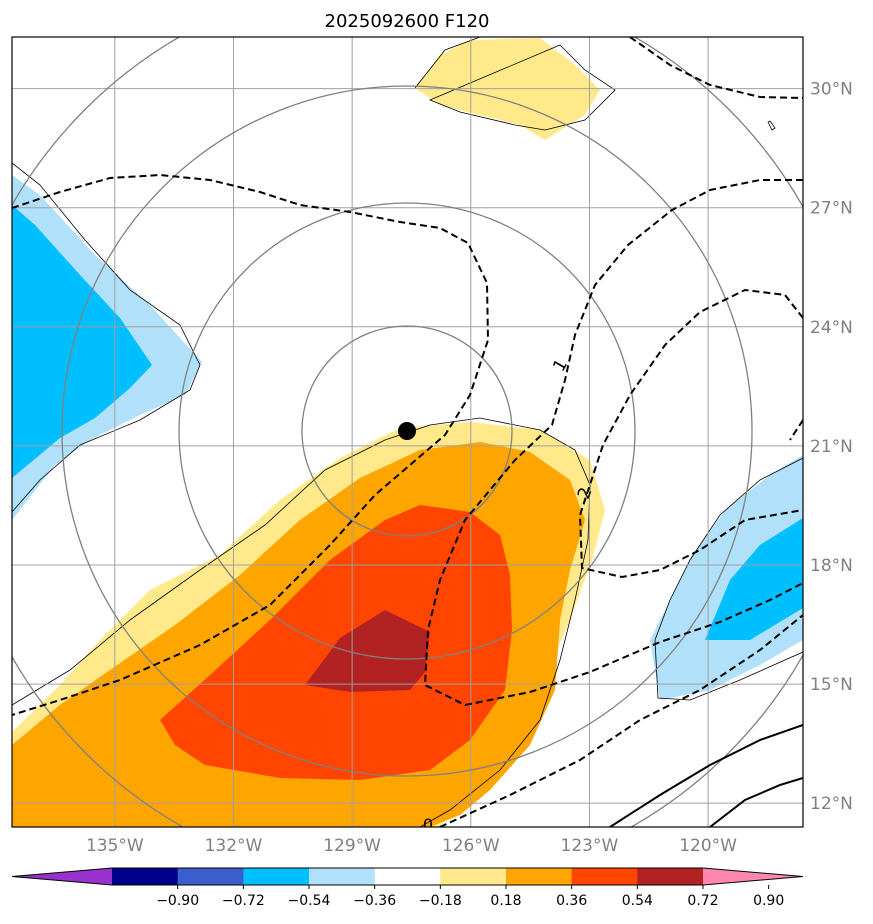 The width and height of the screenshot is (873, 924). I want to click on y-tick-label: 24°N, so click(831, 328).